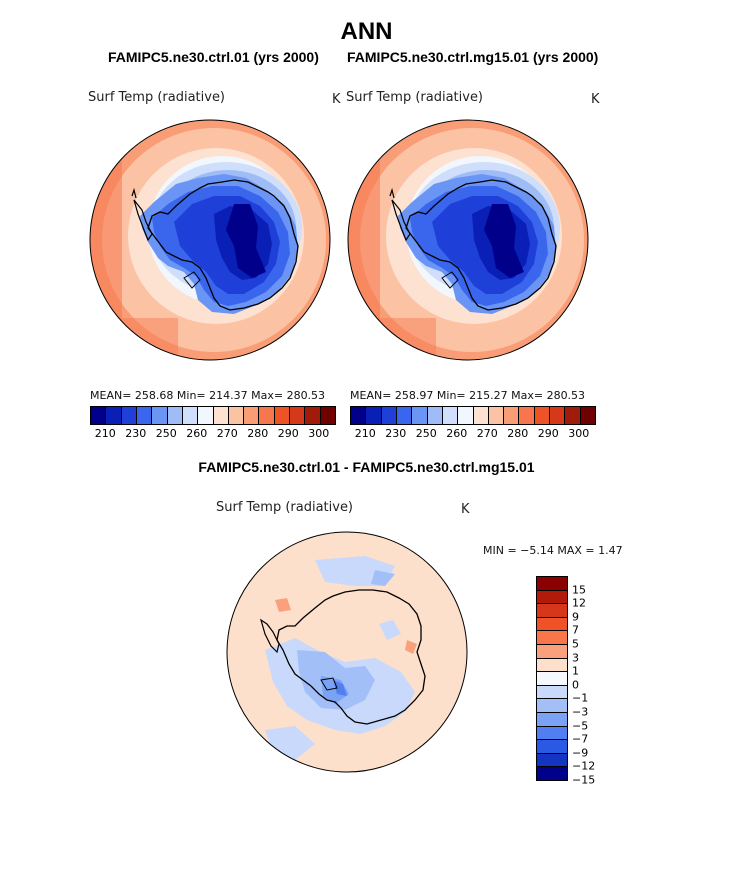 The height and width of the screenshot is (882, 733). I want to click on colorbar-tick-label: −9, so click(580, 753).